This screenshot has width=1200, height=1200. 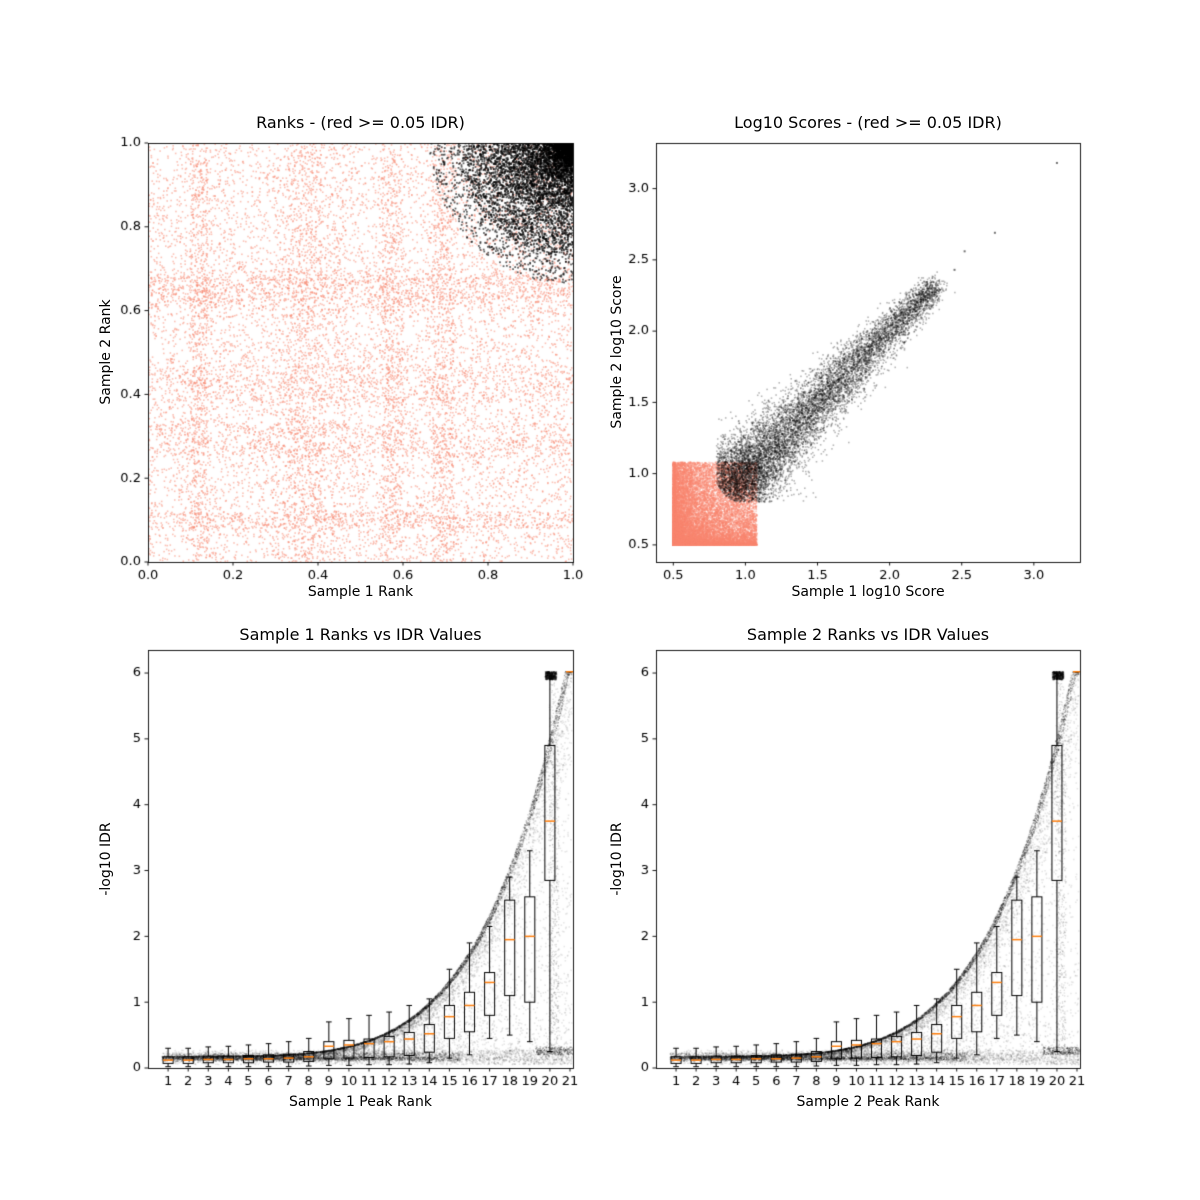 I want to click on sample1-rank-idr-ylabel: -log10 IDR, so click(x=106, y=859).